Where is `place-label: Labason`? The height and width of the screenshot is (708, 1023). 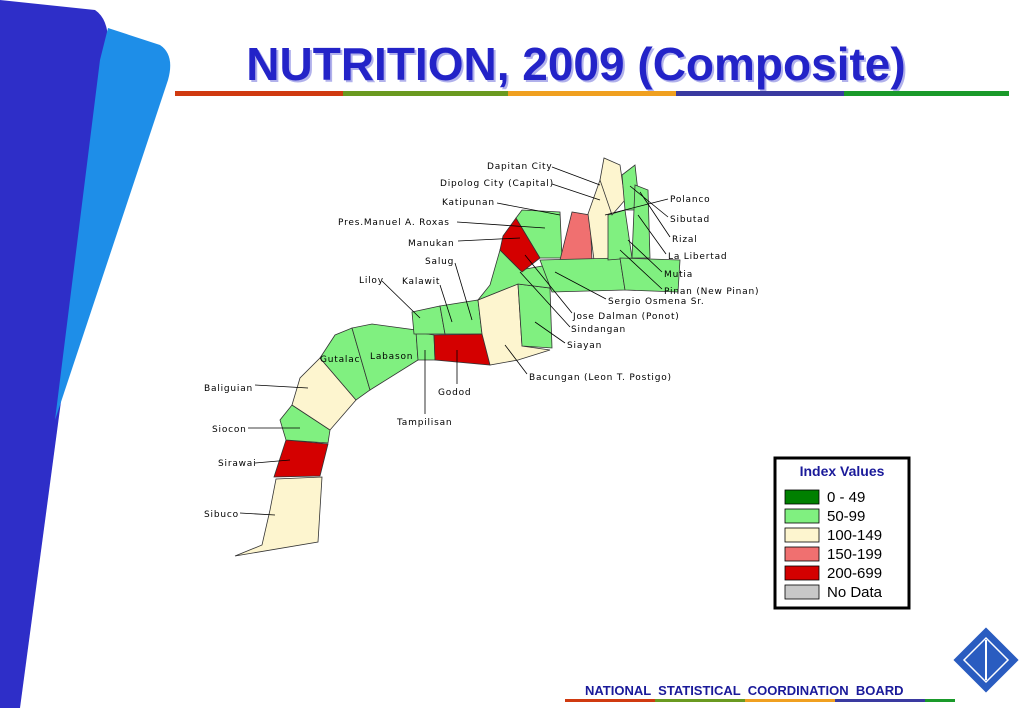 place-label: Labason is located at coordinates (391, 357).